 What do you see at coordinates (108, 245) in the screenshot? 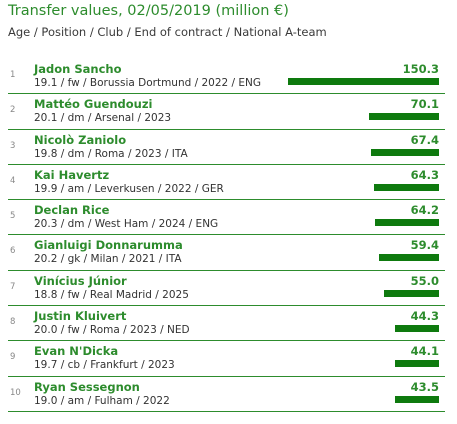
I see `player-name: Gianluigi Donnarumma` at bounding box center [108, 245].